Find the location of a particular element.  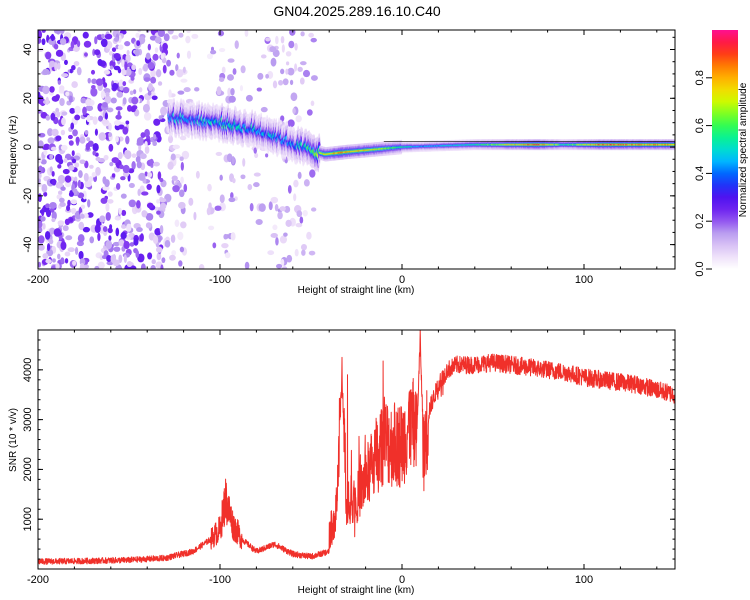

heatmap-ylabel: Frequency (Hz) is located at coordinates (13, 150).